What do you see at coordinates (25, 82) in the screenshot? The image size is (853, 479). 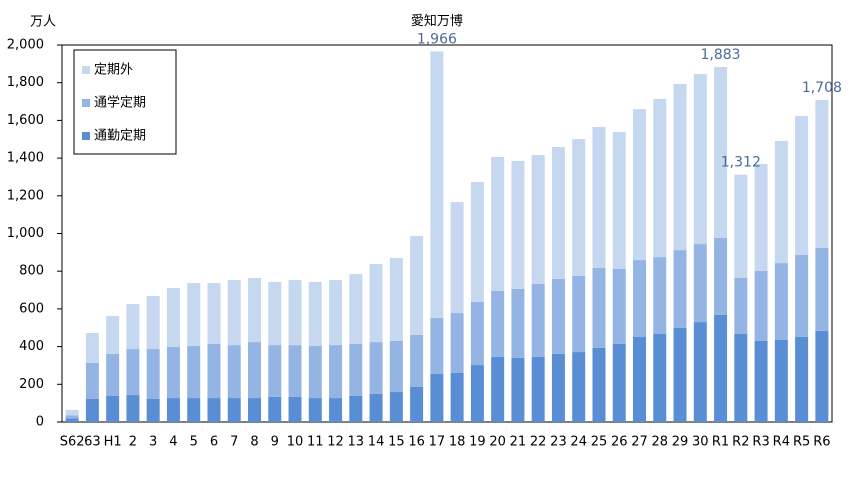 I see `y-tick-label: 1,800` at bounding box center [25, 82].